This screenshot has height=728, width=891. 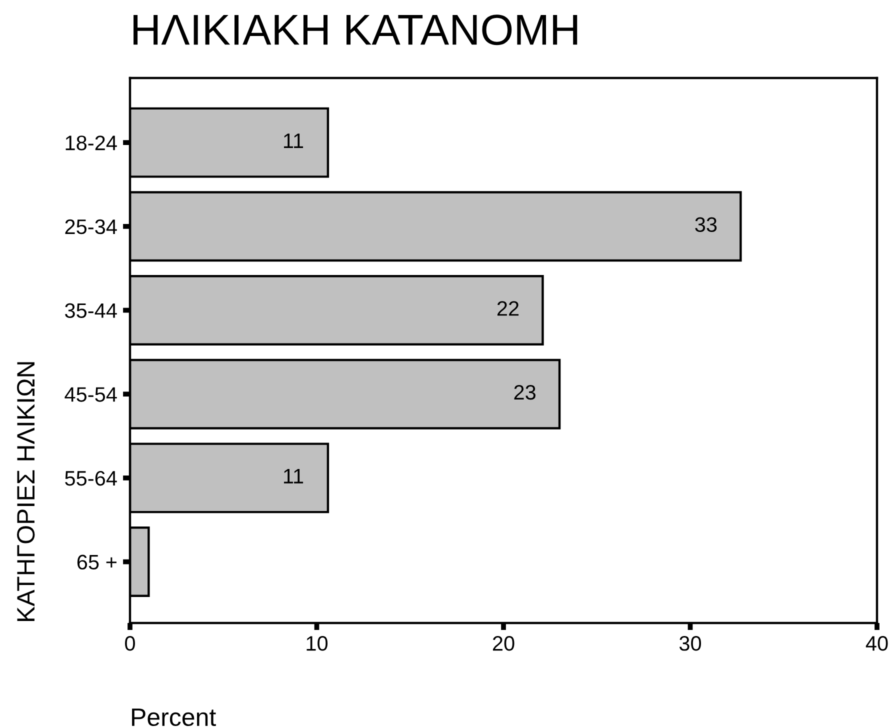 I want to click on y-tick-label: 25-34, so click(x=91, y=226).